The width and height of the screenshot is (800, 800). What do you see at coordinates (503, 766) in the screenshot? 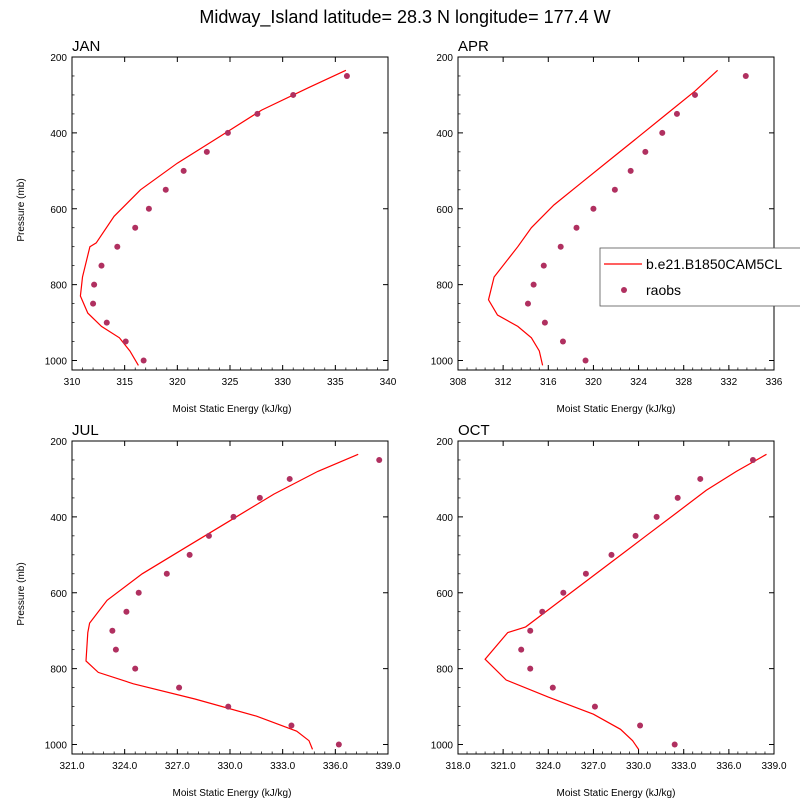
I see `x-tick-label-oct: 321.0` at bounding box center [503, 766].